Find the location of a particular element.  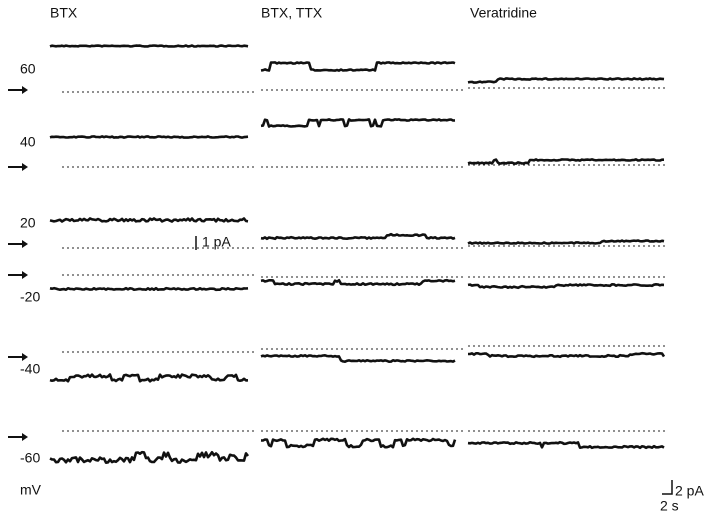

scale-bar is located at coordinates (667, 487).